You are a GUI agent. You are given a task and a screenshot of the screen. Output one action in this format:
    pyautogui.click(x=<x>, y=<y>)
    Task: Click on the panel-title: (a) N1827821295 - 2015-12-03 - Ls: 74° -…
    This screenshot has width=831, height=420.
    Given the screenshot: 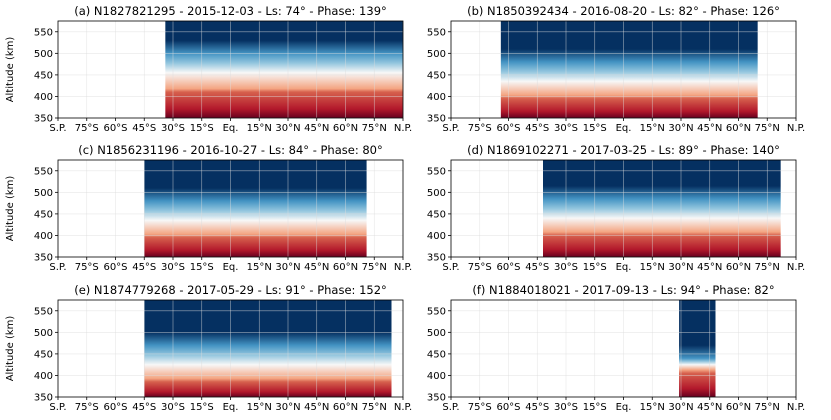 What is the action you would take?
    pyautogui.click(x=230, y=11)
    